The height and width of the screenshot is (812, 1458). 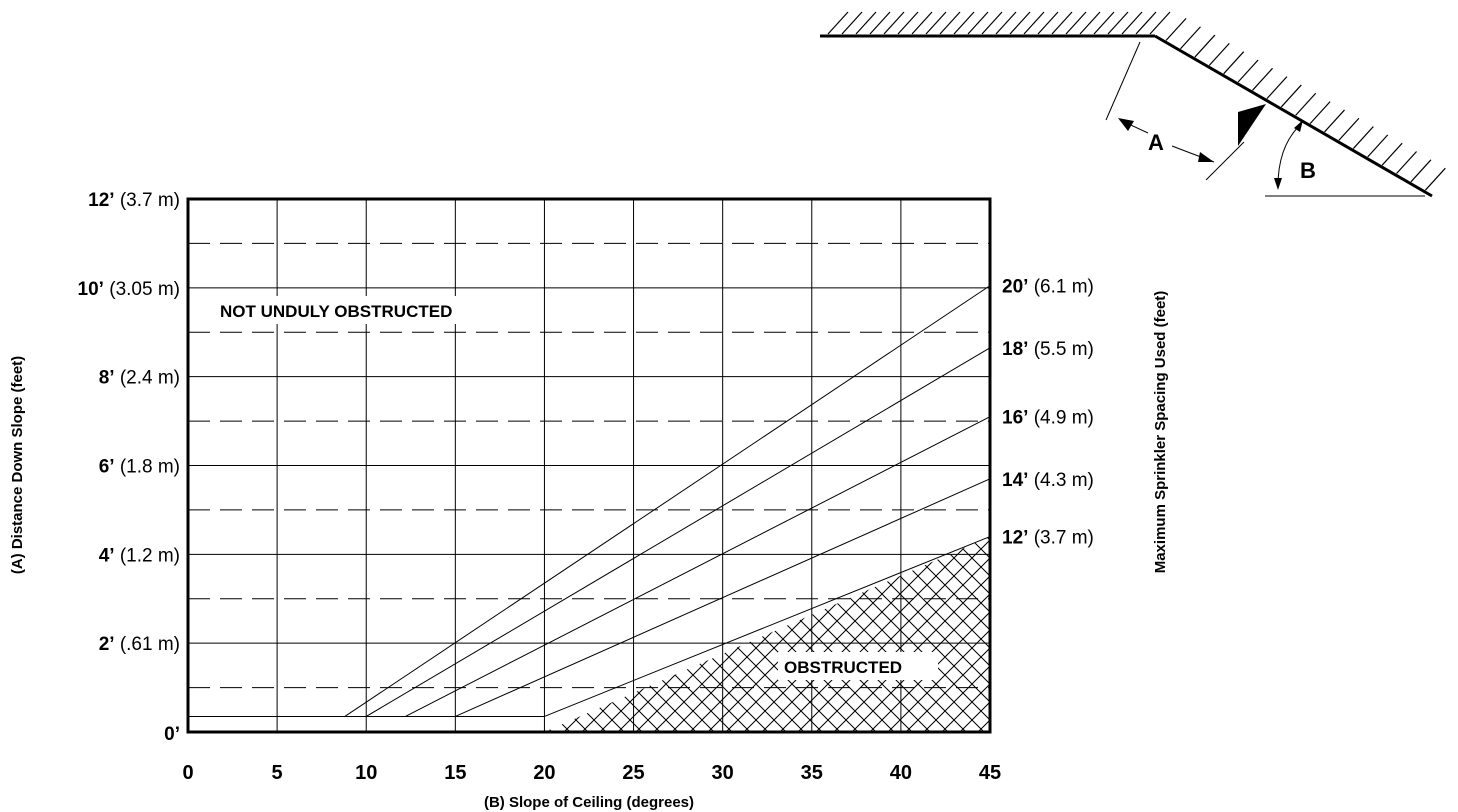 I want to click on diagram-label-a: A, so click(x=1156, y=142).